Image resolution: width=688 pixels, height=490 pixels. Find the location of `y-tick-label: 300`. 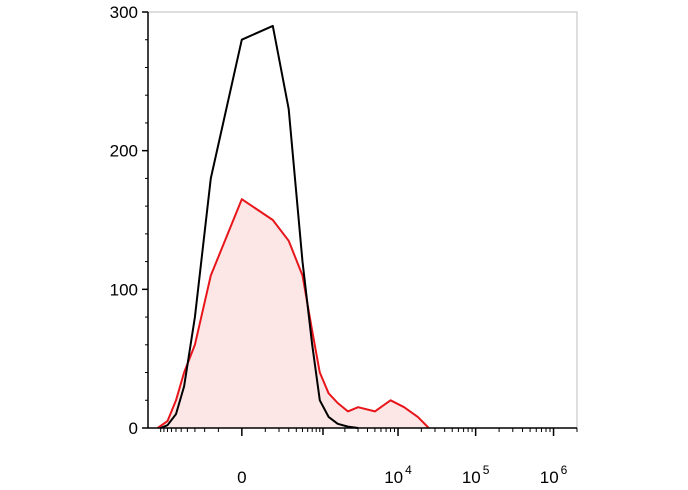

y-tick-label: 300 is located at coordinates (124, 12).